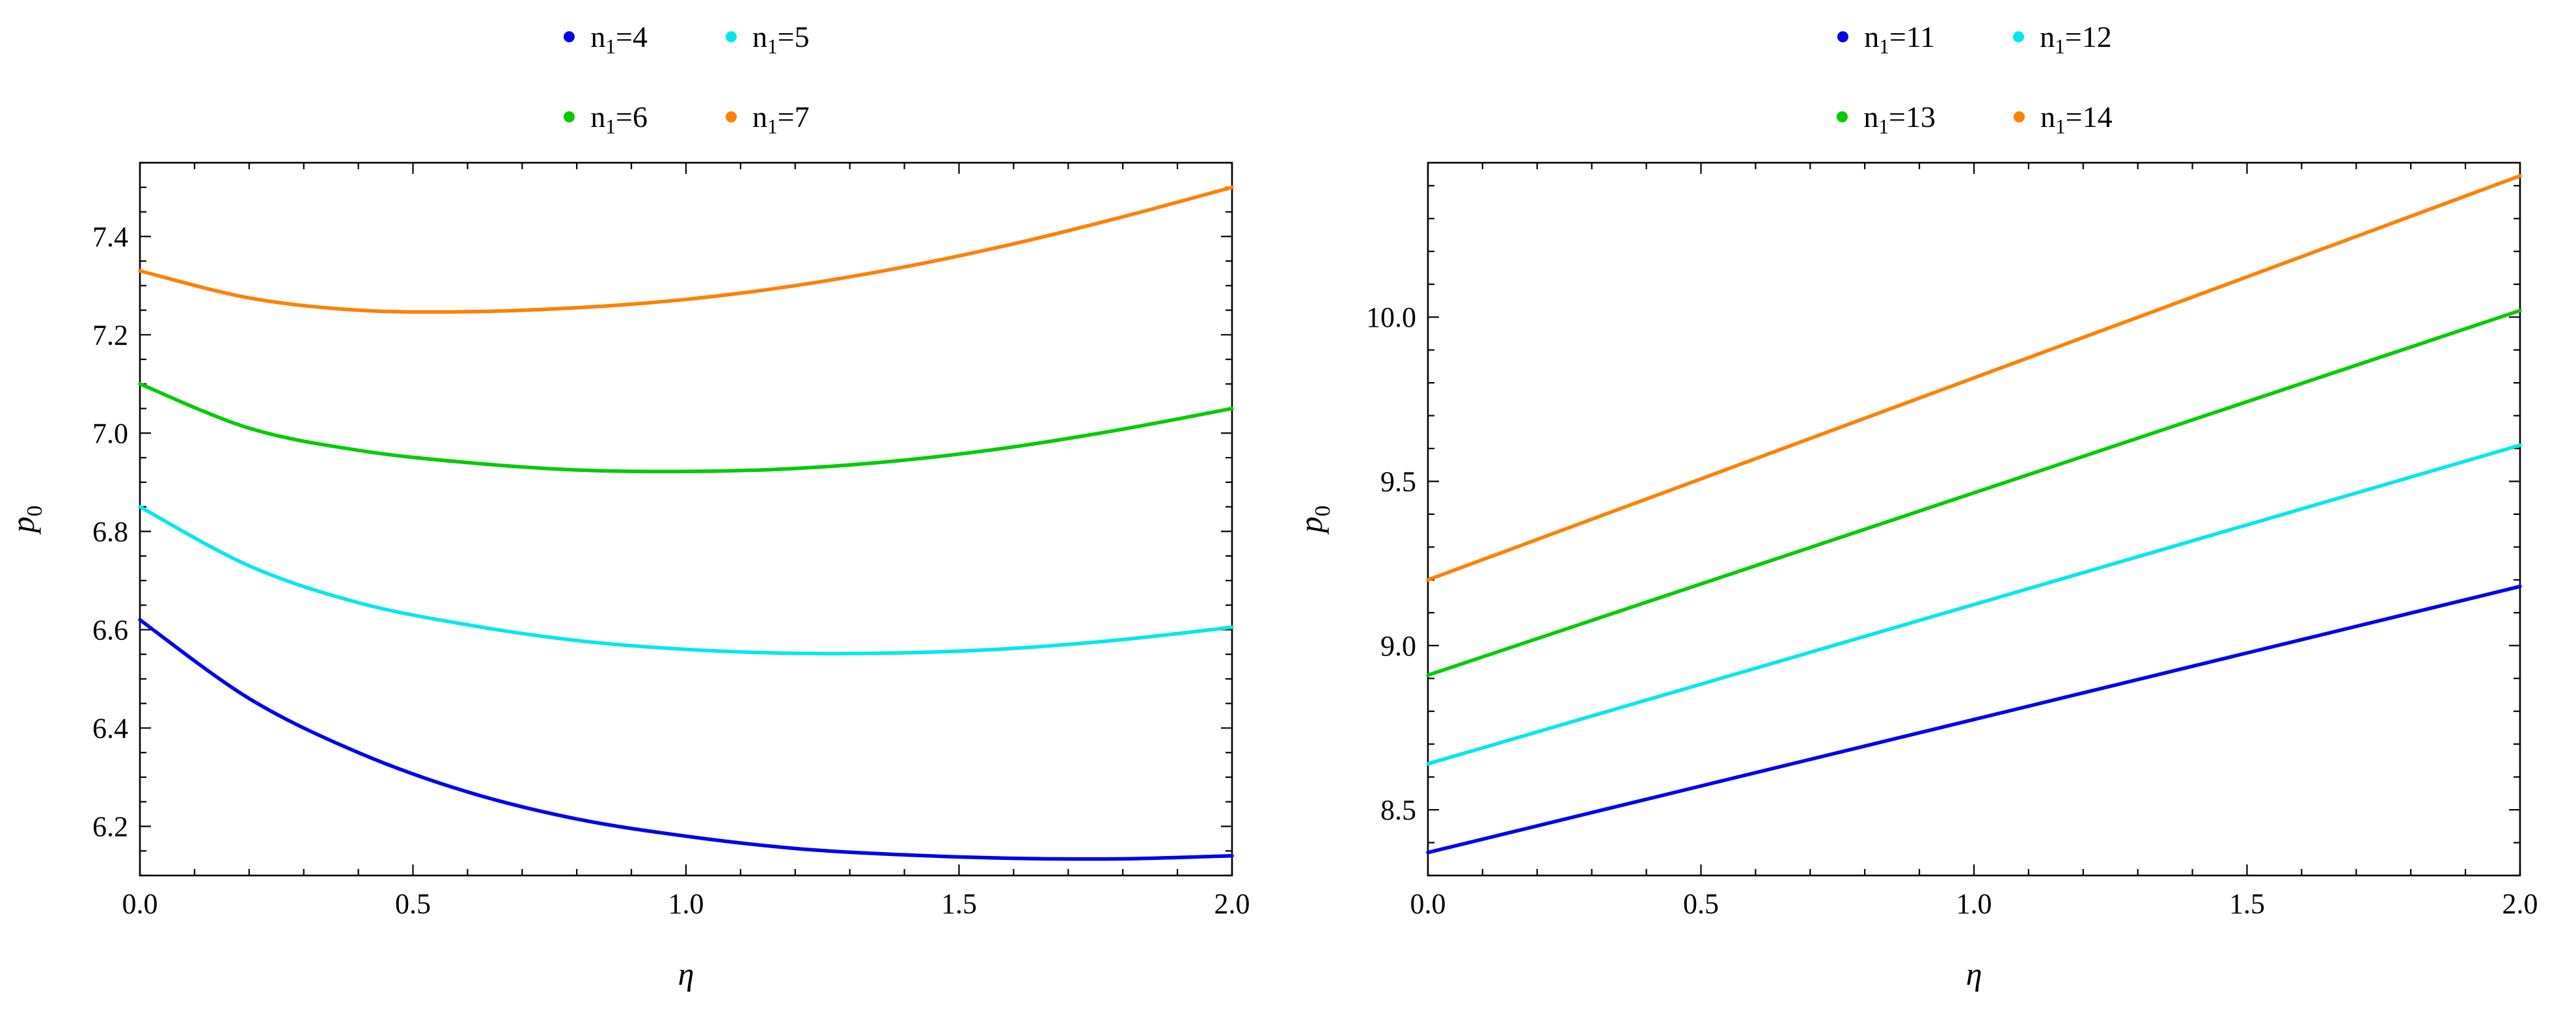  What do you see at coordinates (619, 39) in the screenshot?
I see `legend-label: n1=4` at bounding box center [619, 39].